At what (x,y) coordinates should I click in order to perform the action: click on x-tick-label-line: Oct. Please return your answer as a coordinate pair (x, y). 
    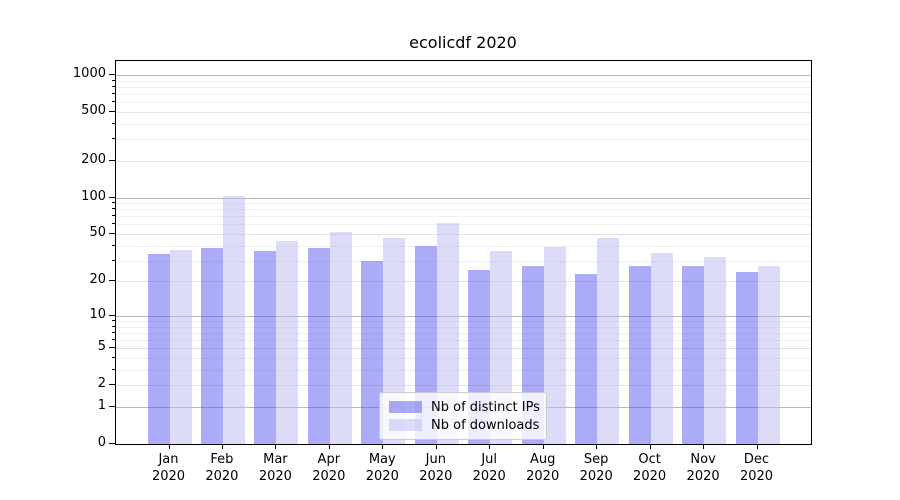
    Looking at the image, I should click on (649, 459).